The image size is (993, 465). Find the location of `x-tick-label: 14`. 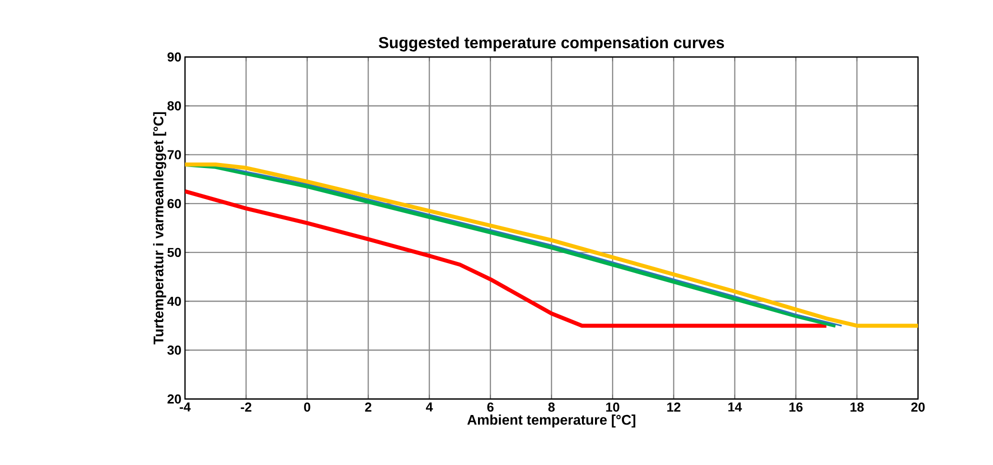

x-tick-label: 14 is located at coordinates (735, 407).